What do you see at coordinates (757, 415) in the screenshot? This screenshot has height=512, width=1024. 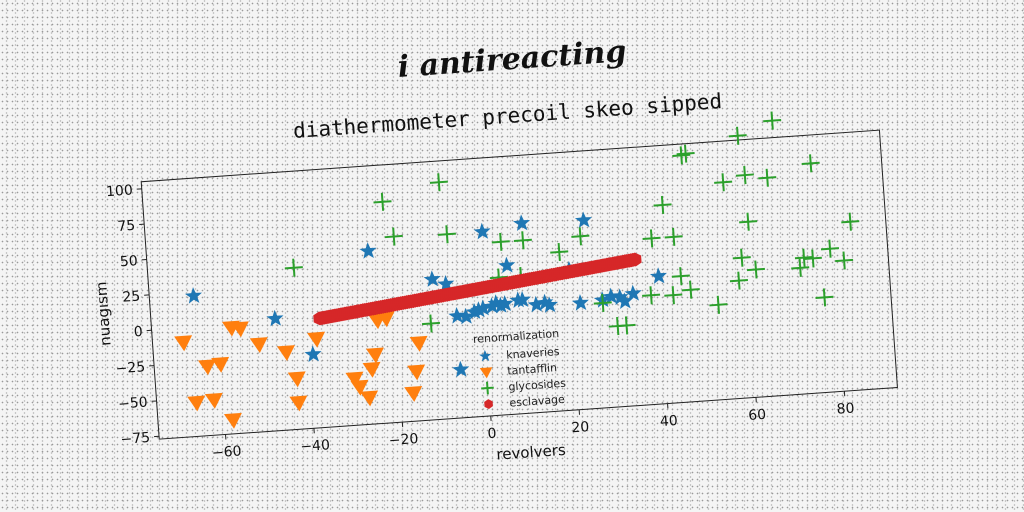 I see `x-tick-label: 60` at bounding box center [757, 415].